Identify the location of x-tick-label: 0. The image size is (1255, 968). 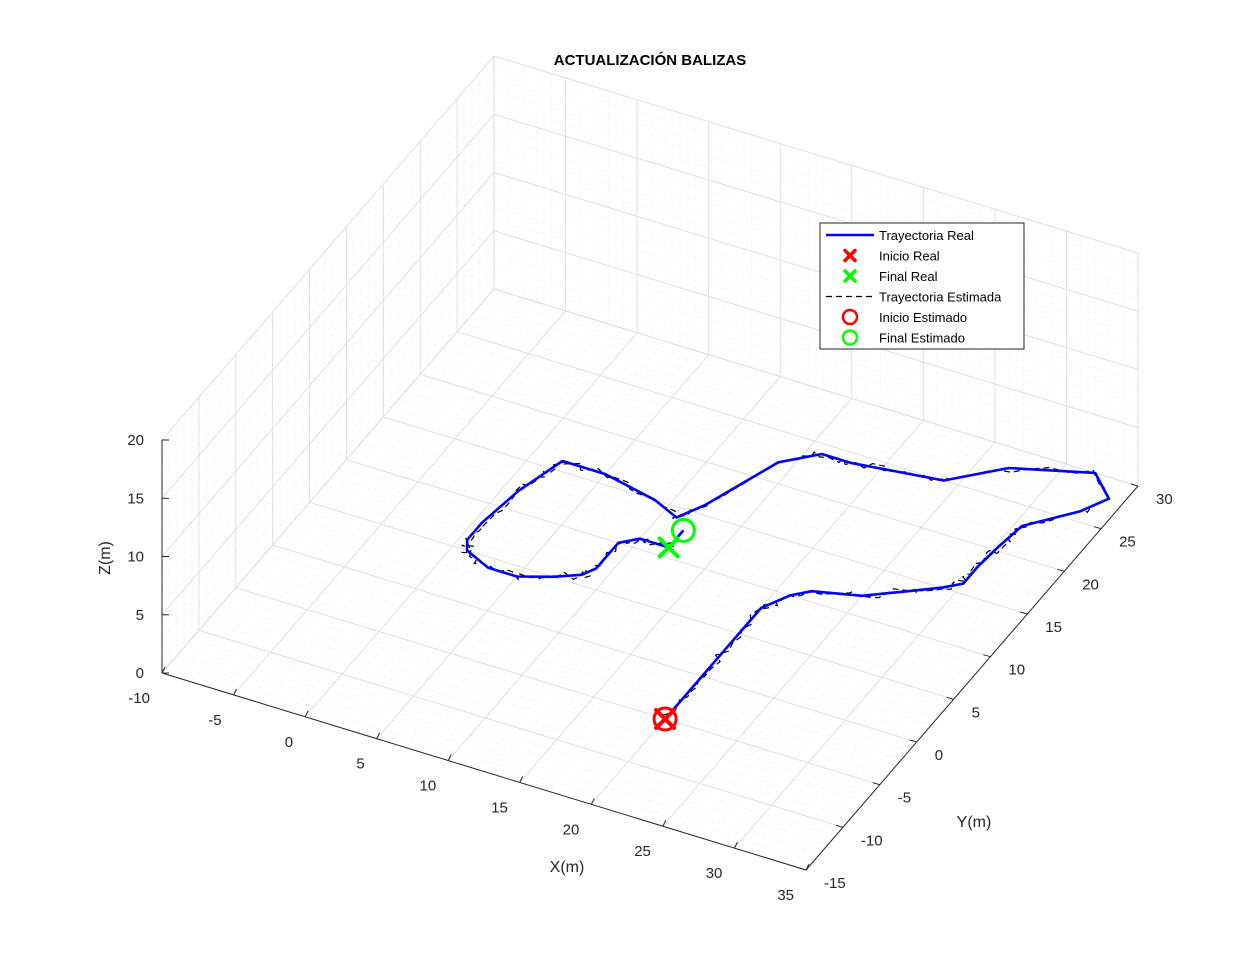
(289, 742).